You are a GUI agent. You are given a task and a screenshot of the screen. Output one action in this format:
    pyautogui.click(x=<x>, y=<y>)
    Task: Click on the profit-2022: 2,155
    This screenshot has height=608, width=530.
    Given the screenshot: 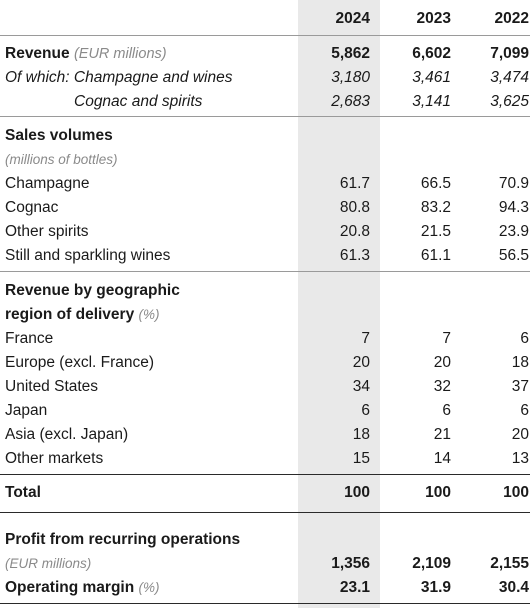 What is the action you would take?
    pyautogui.click(x=509, y=563)
    